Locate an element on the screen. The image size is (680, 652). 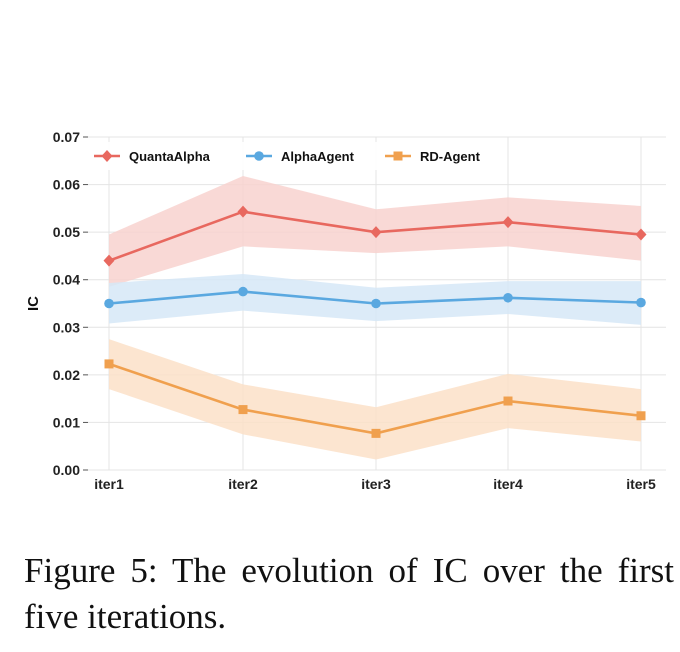
legend-marker-RD-Agent is located at coordinates (398, 156).